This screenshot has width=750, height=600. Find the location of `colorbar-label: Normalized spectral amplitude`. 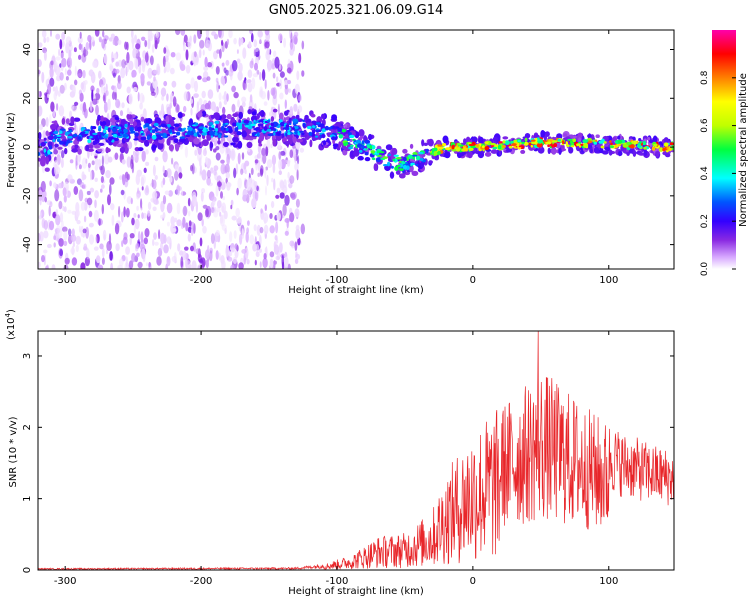

colorbar-label: Normalized spectral amplitude is located at coordinates (743, 150).